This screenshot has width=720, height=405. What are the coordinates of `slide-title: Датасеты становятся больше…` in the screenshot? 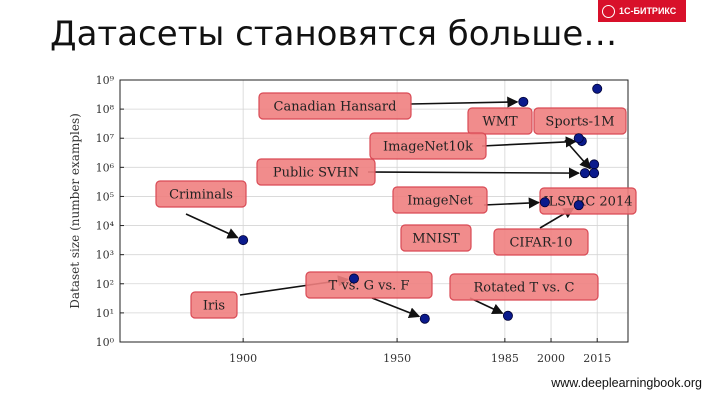 It's located at (334, 34).